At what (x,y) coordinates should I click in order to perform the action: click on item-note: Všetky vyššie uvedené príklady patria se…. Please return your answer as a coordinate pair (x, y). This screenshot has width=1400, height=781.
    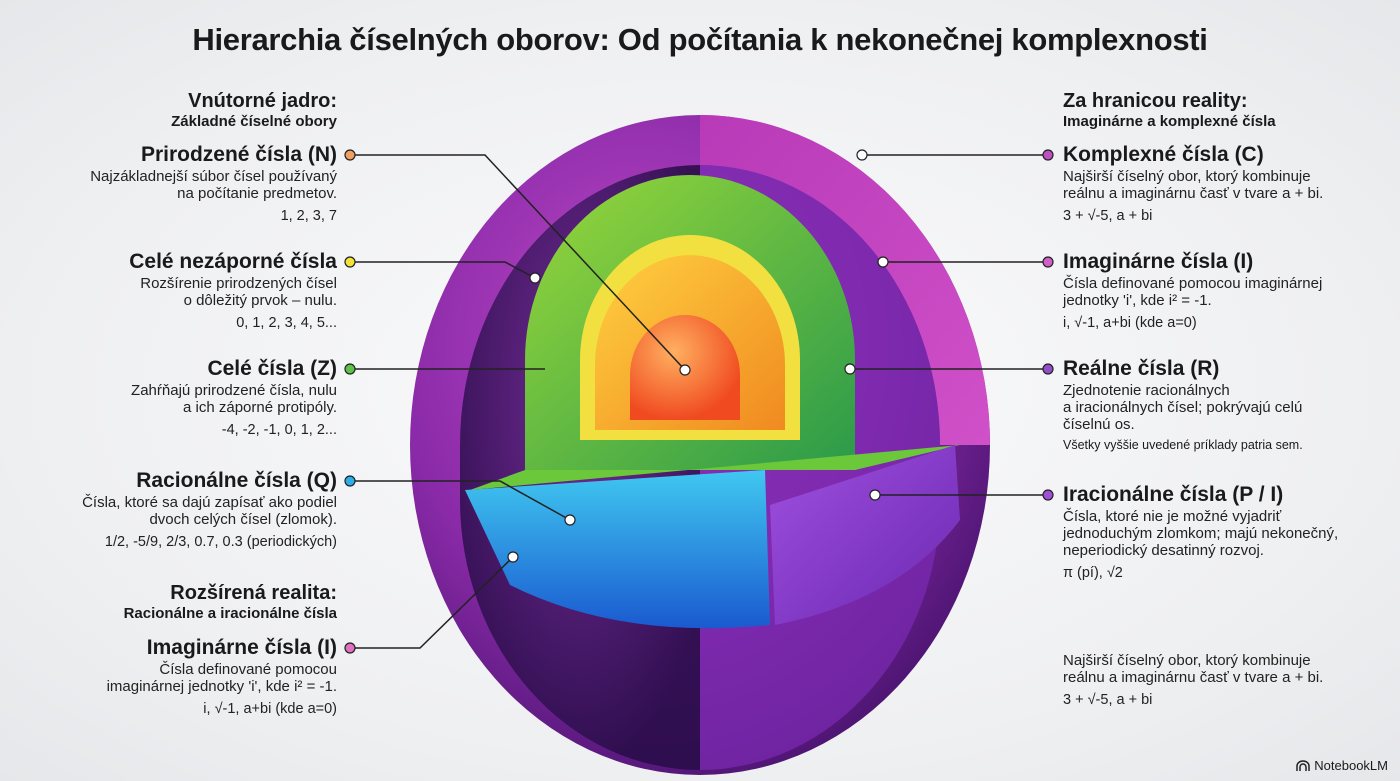
    Looking at the image, I should click on (1183, 445).